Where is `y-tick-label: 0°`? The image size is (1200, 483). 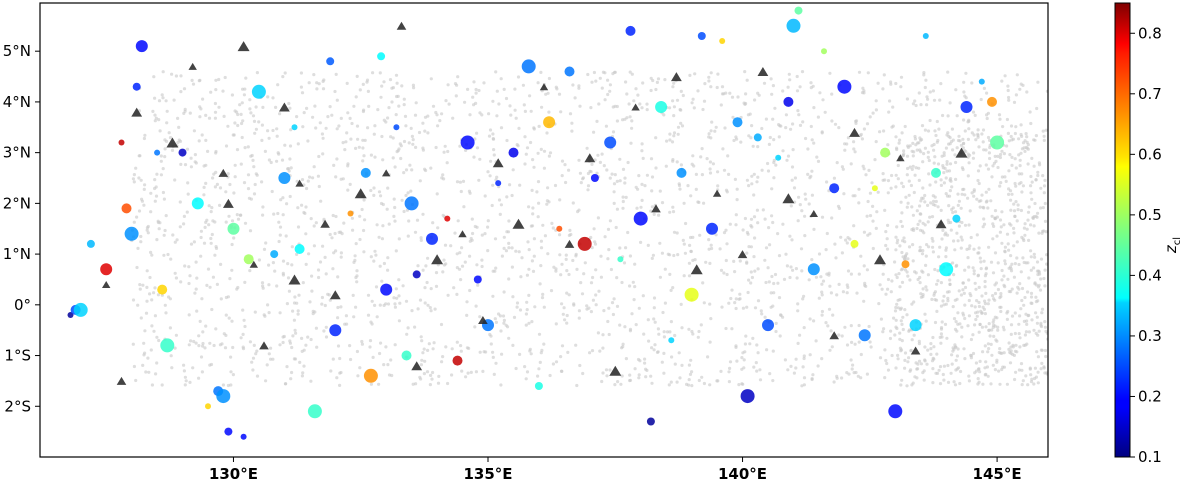
y-tick-label: 0° is located at coordinates (22, 305).